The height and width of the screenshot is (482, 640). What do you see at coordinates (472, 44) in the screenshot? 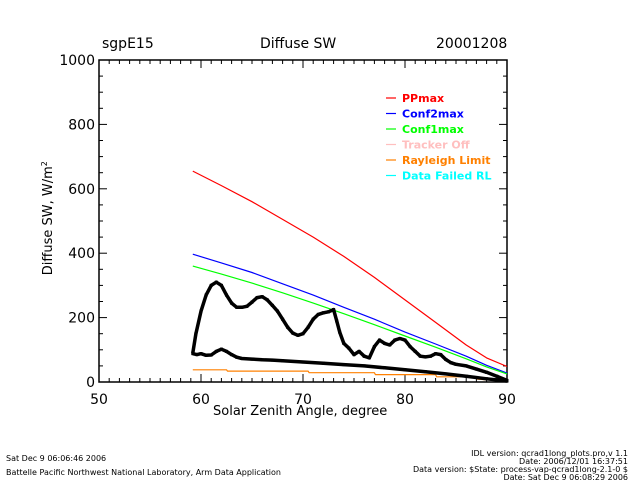
I see `date-label: 20001208` at bounding box center [472, 44].